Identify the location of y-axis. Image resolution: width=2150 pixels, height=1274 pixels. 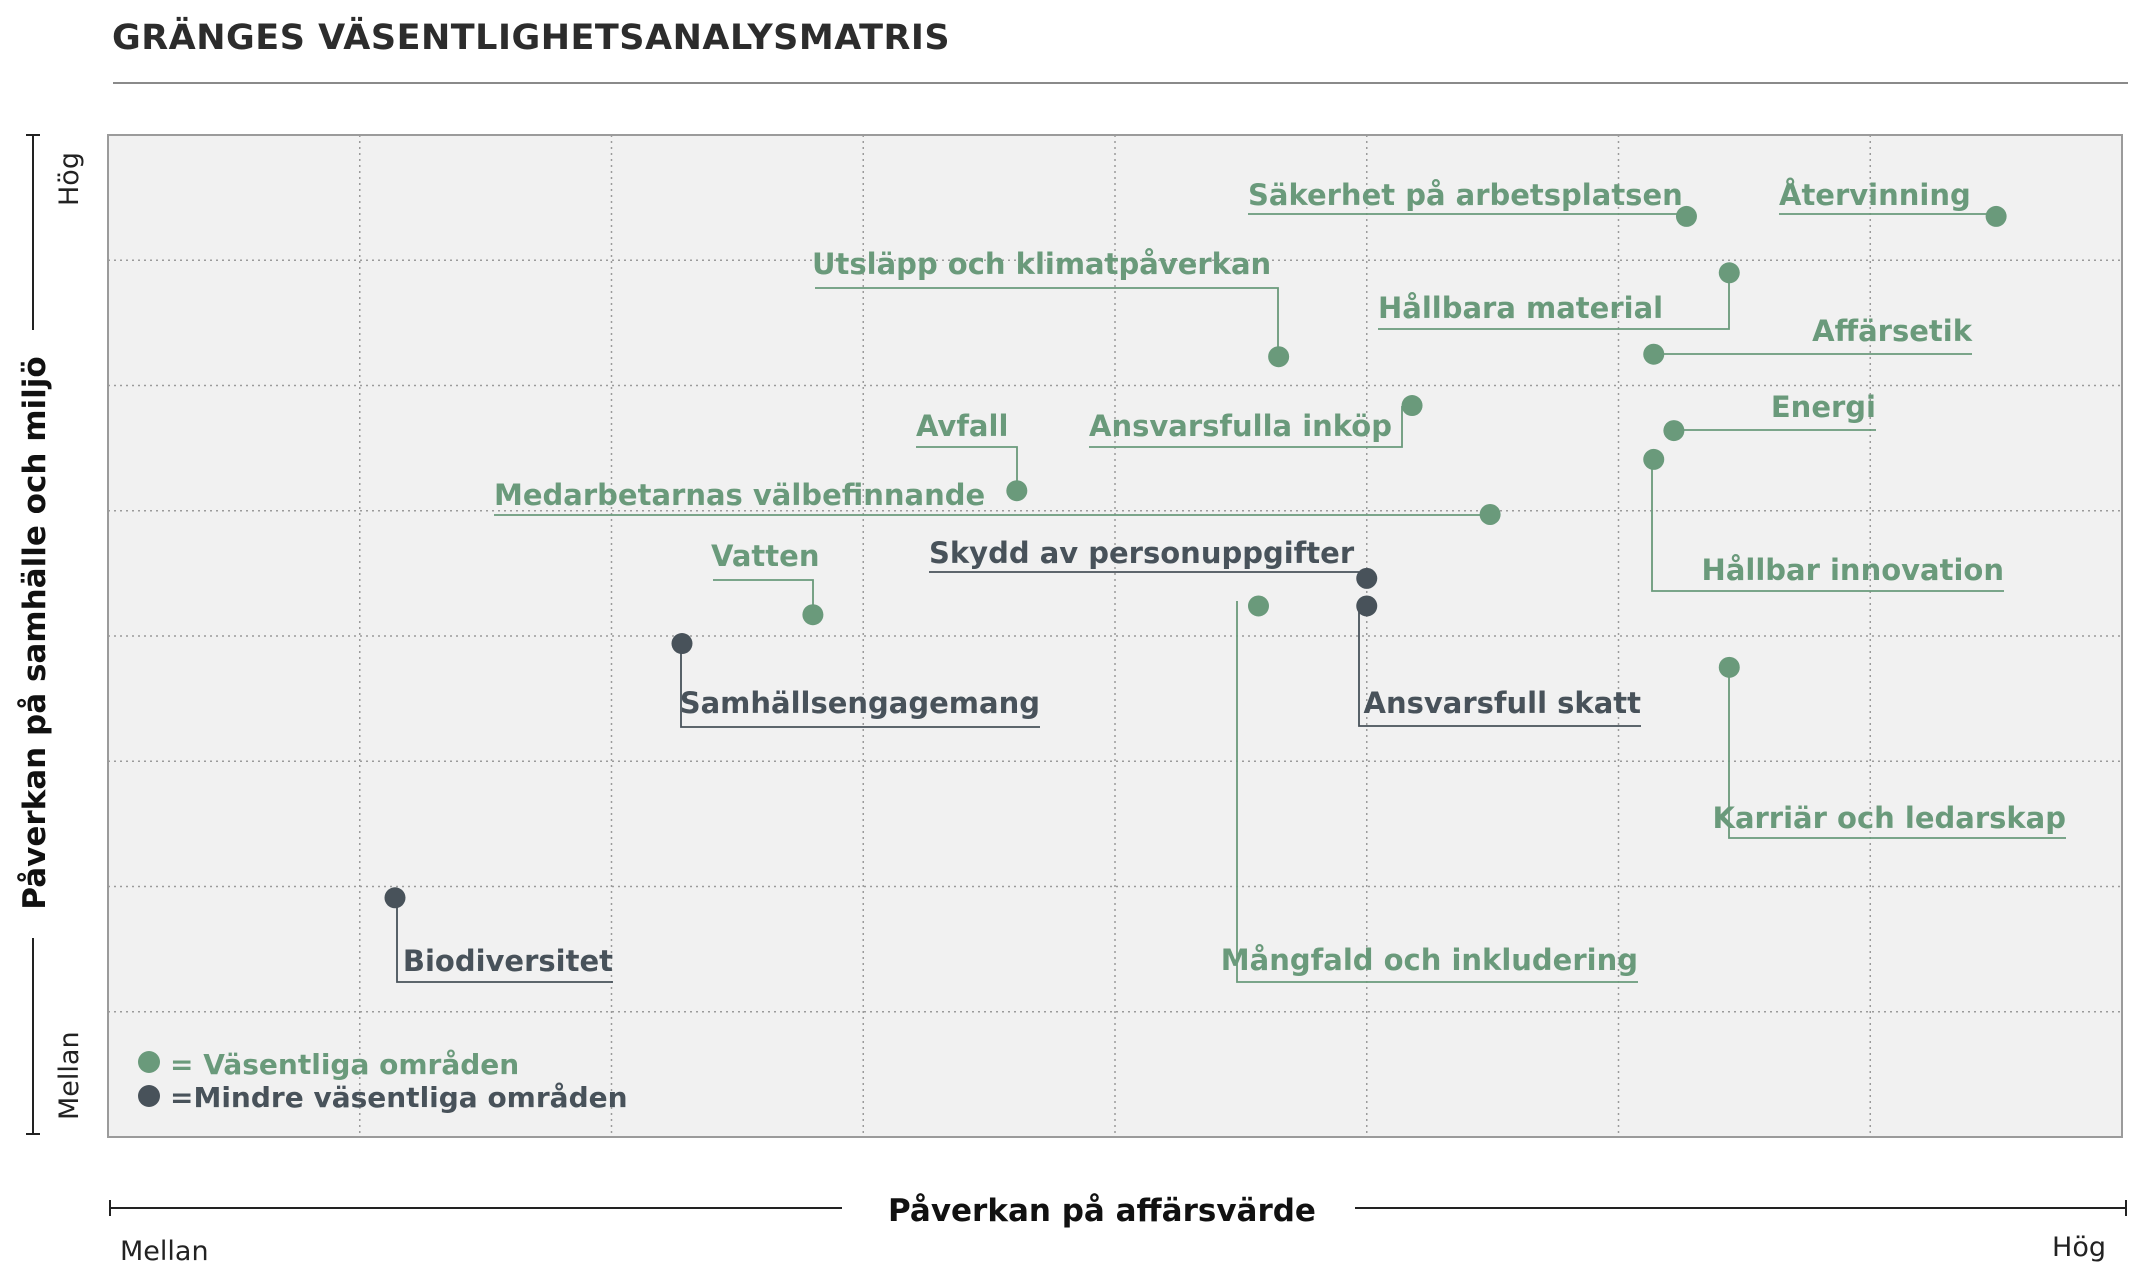
(33, 634).